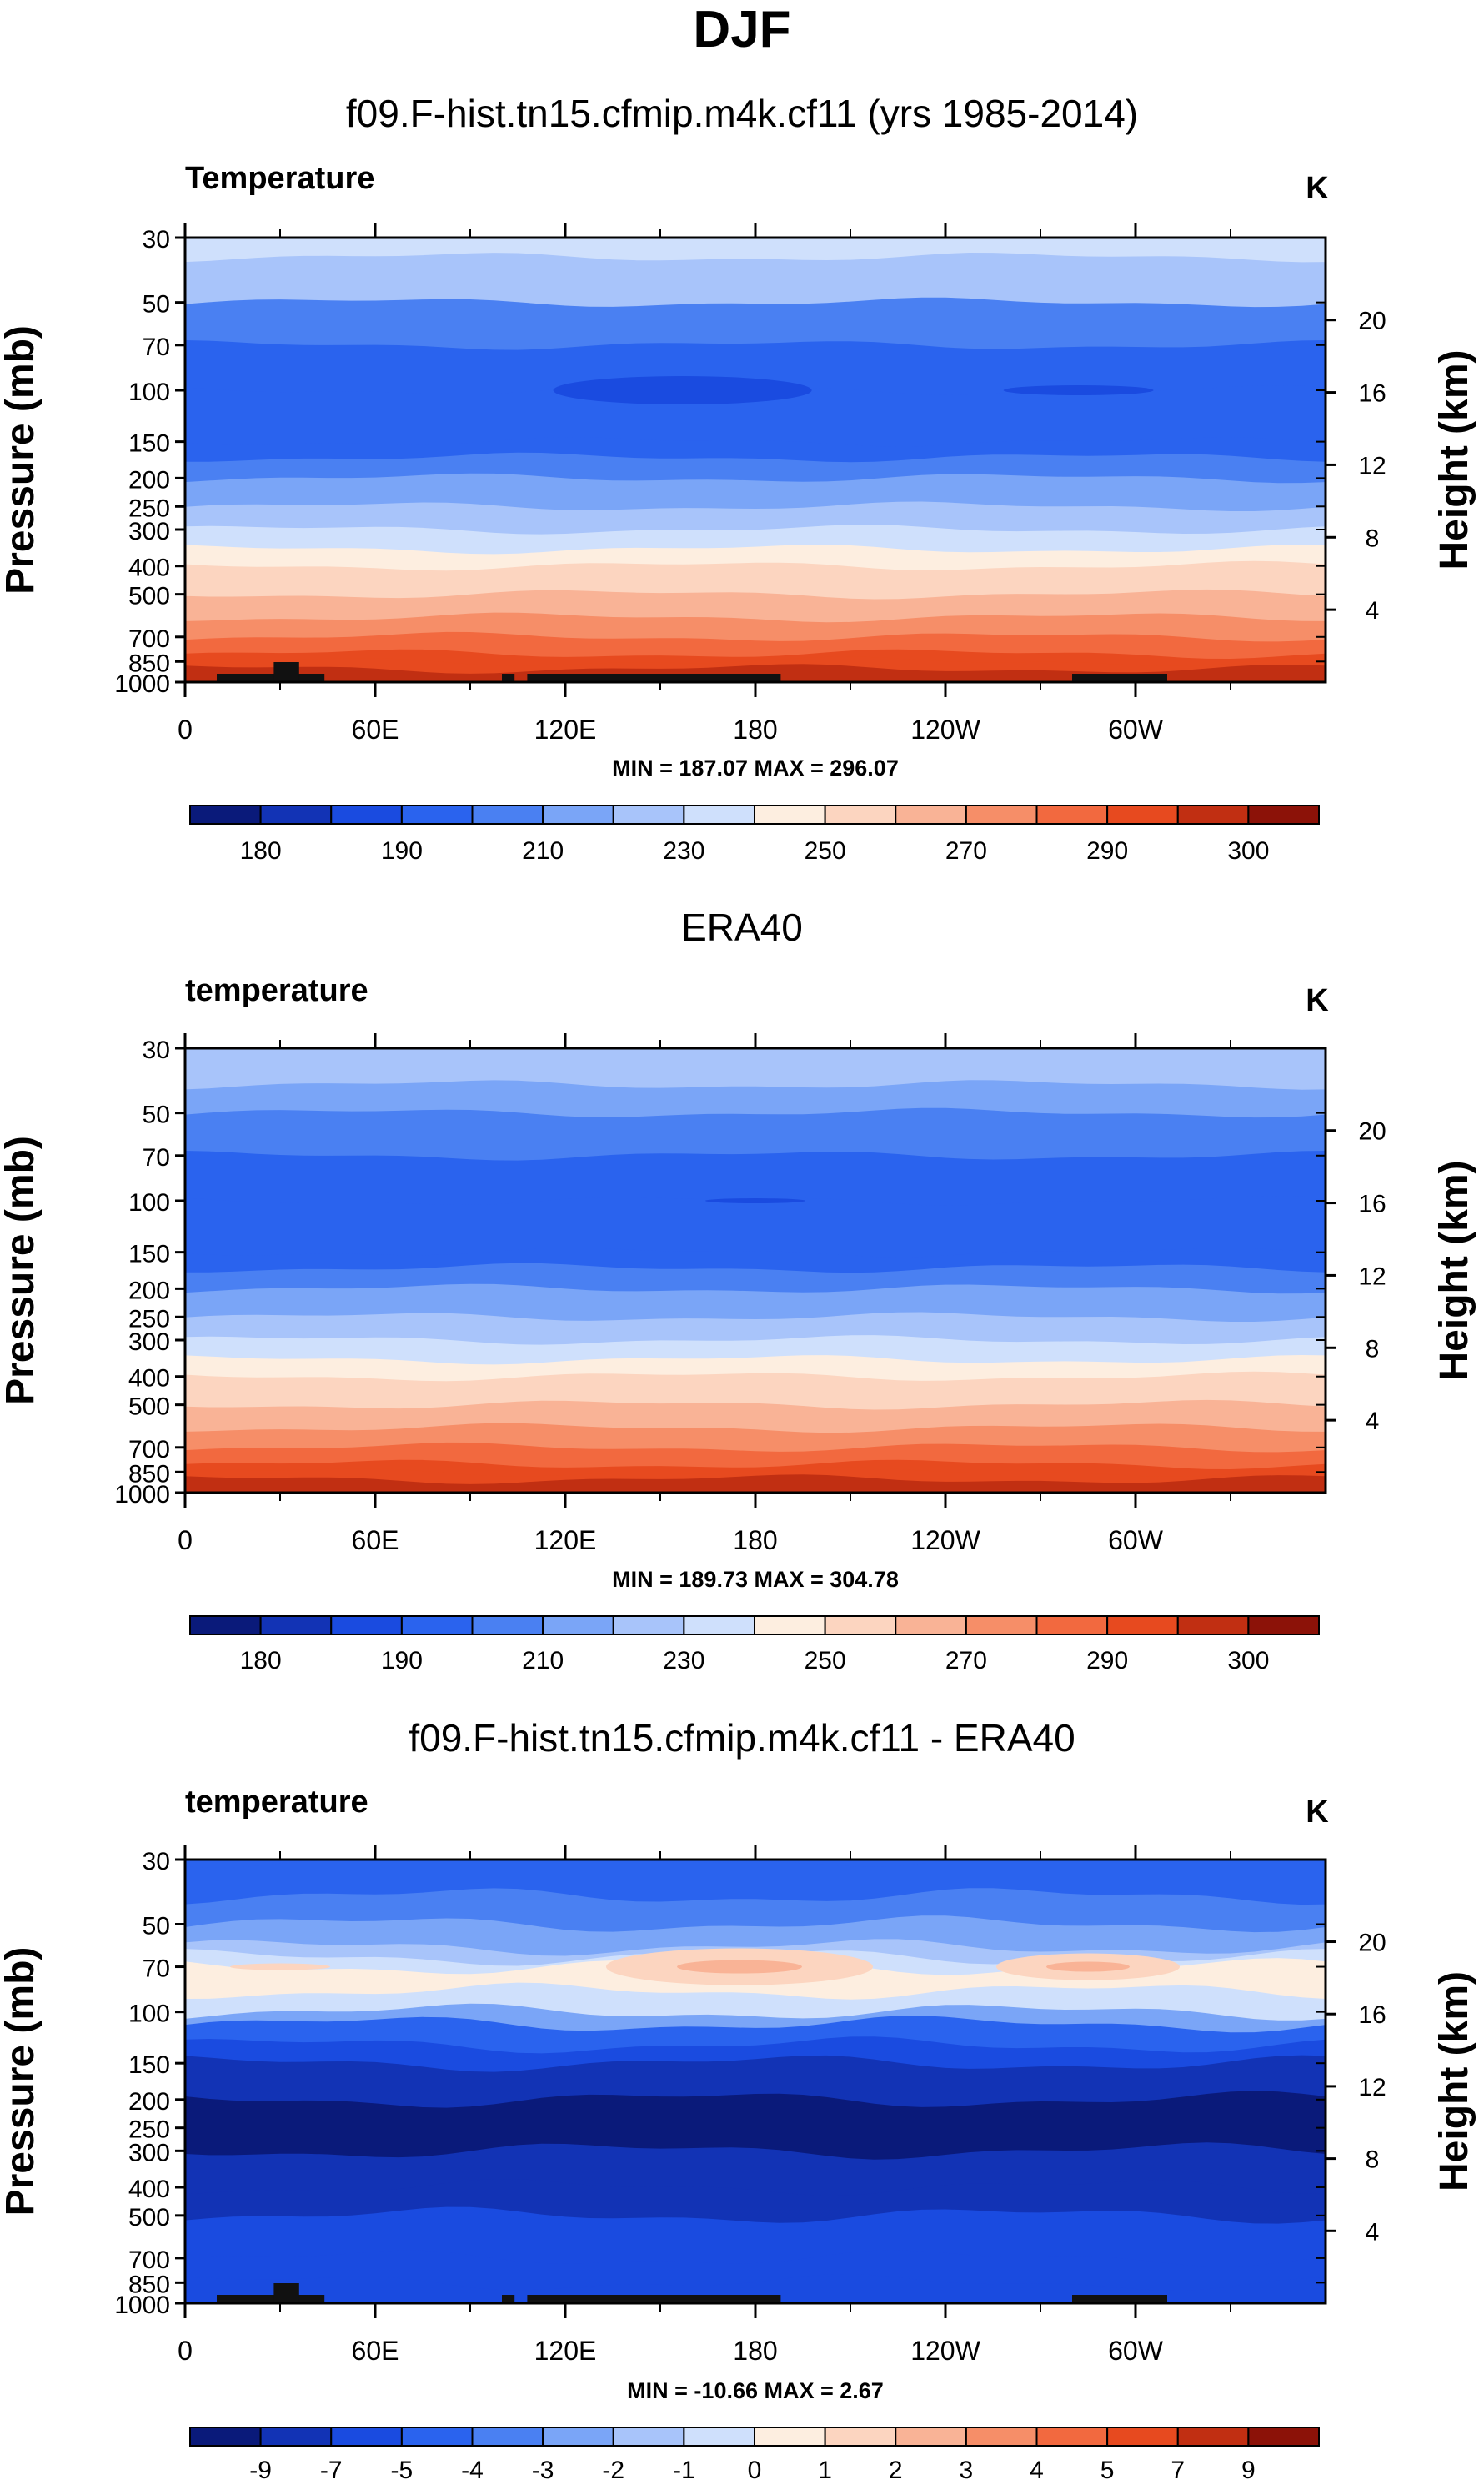 This screenshot has height=2485, width=1484. I want to click on pressure-tick-label: 150, so click(149, 2065).